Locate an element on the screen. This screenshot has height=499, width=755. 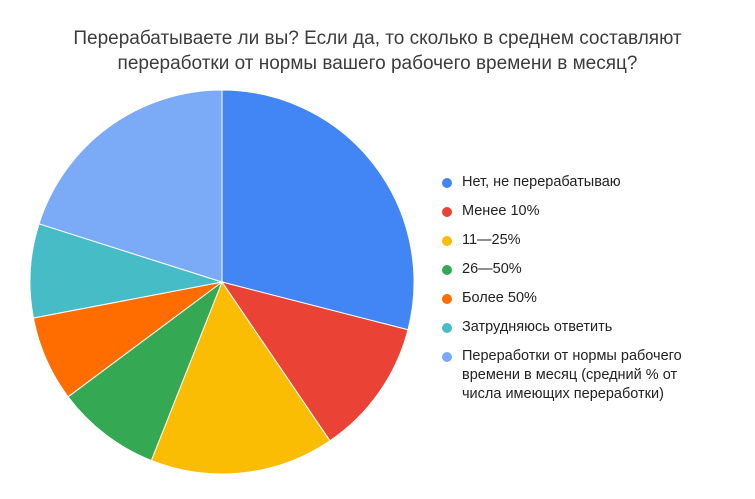
legend-item-3: 11—25% is located at coordinates (591, 240).